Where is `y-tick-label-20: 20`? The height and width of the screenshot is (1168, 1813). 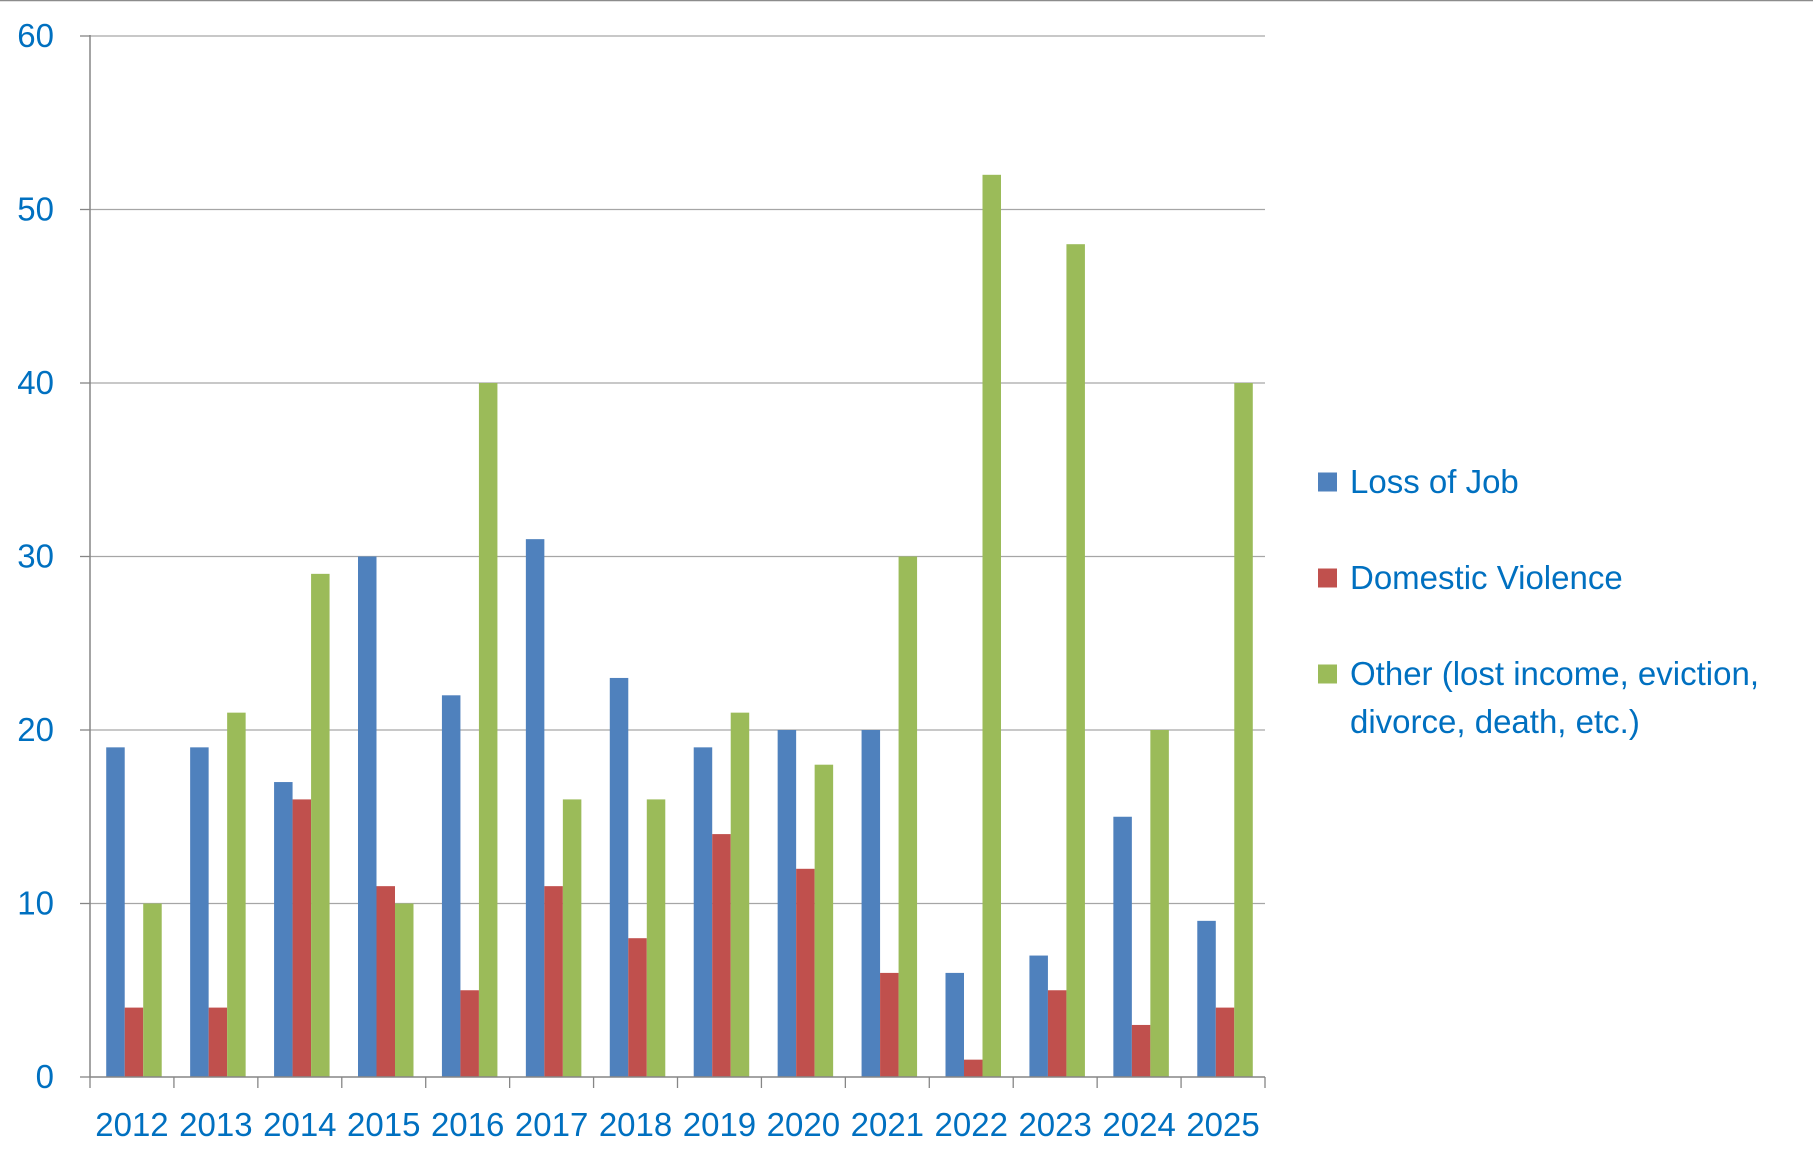 y-tick-label-20: 20 is located at coordinates (35, 729).